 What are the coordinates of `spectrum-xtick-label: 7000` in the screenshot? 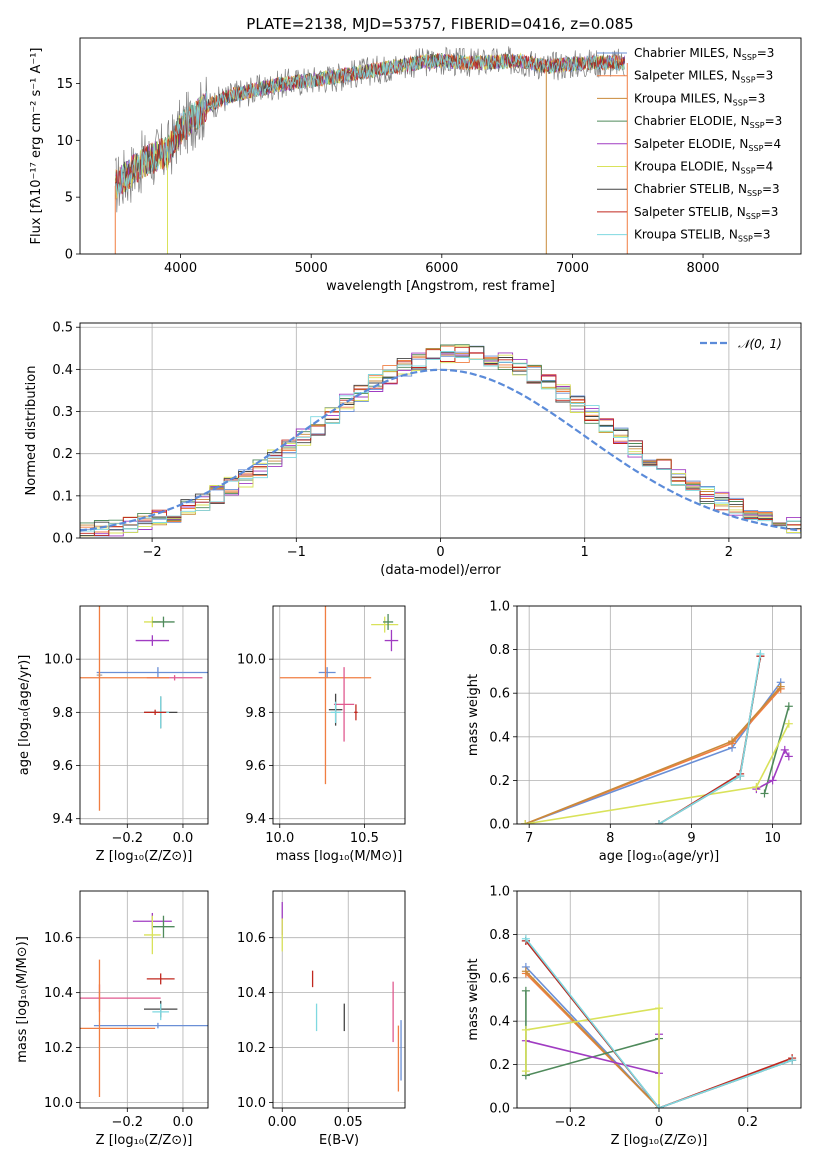 It's located at (572, 268).